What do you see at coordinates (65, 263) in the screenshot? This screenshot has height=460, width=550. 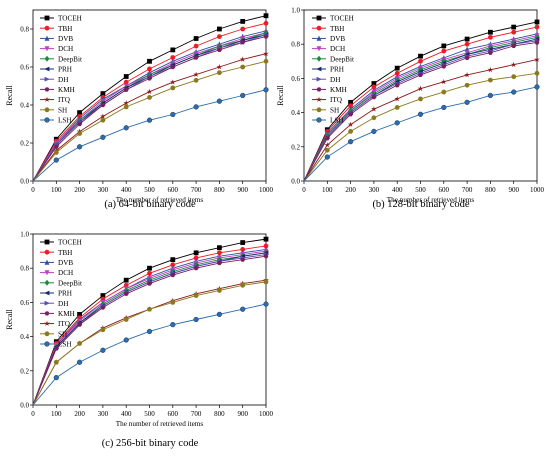 I see `legend-label-dvb: DVB` at bounding box center [65, 263].